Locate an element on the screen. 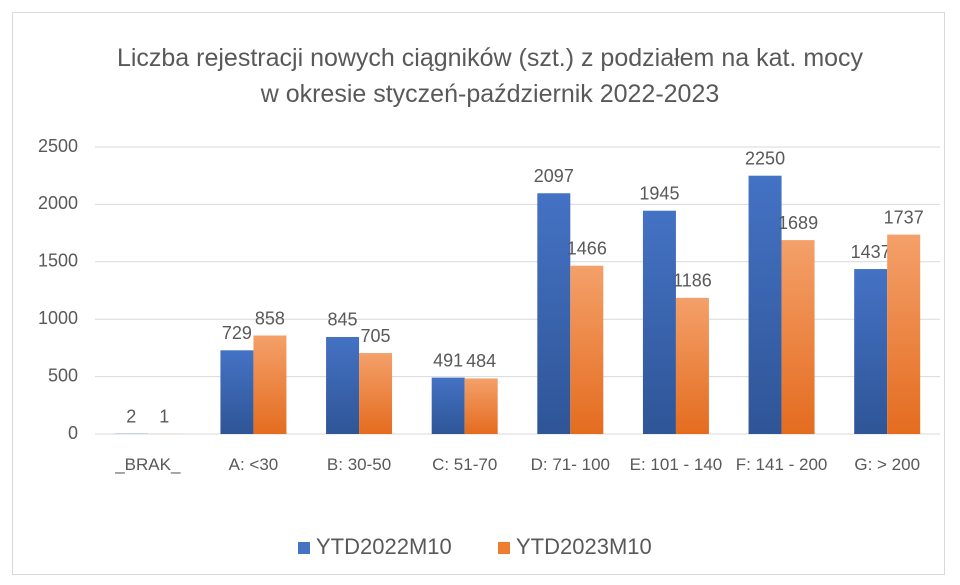 This screenshot has height=585, width=960. x-tick-label: B: 30-50 is located at coordinates (359, 464).